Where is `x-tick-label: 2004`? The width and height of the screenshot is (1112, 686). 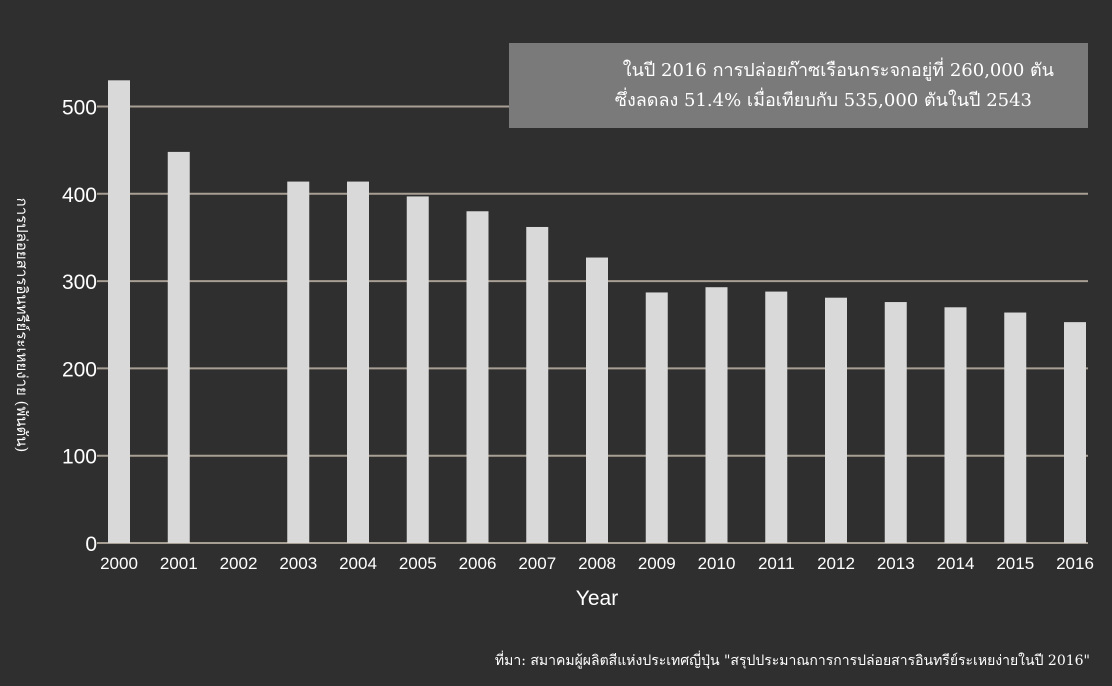
x-tick-label: 2004 is located at coordinates (358, 563).